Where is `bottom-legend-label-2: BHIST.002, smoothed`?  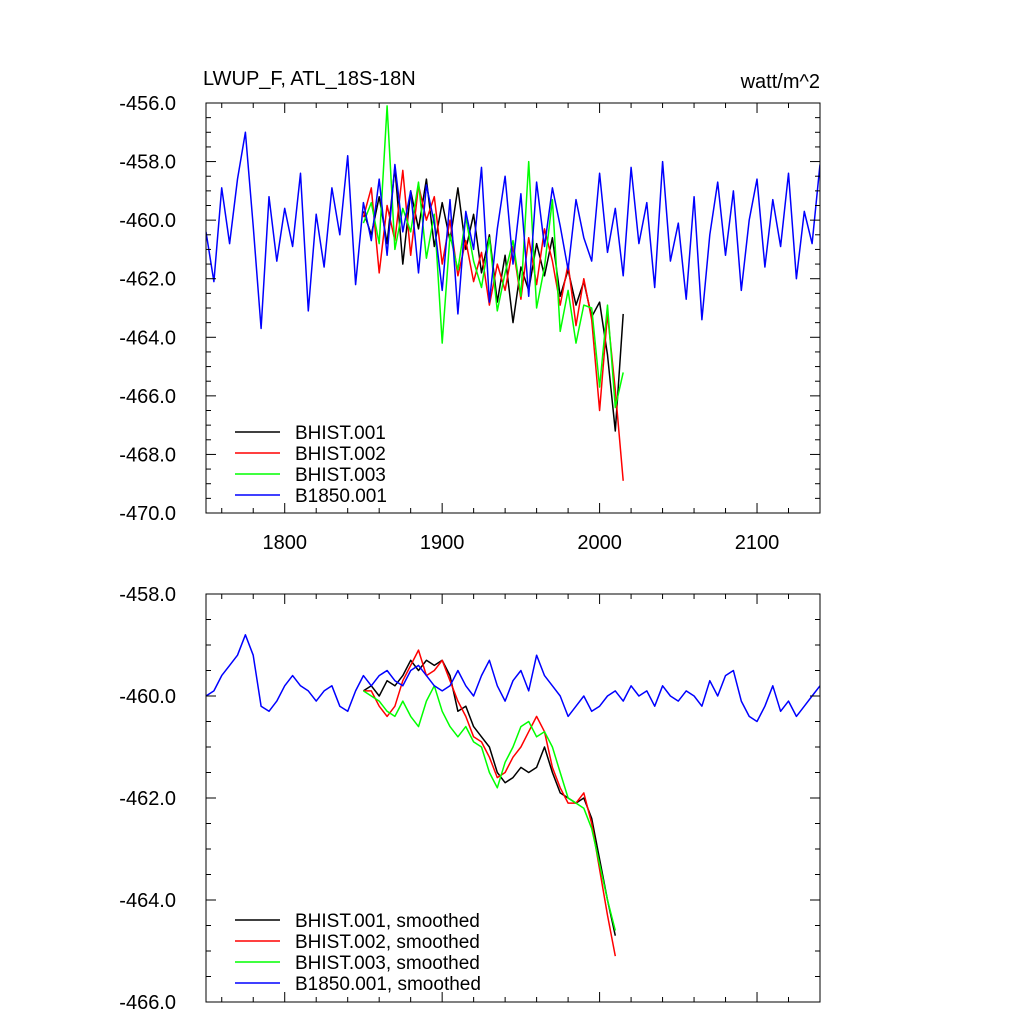 bottom-legend-label-2: BHIST.002, smoothed is located at coordinates (387, 942).